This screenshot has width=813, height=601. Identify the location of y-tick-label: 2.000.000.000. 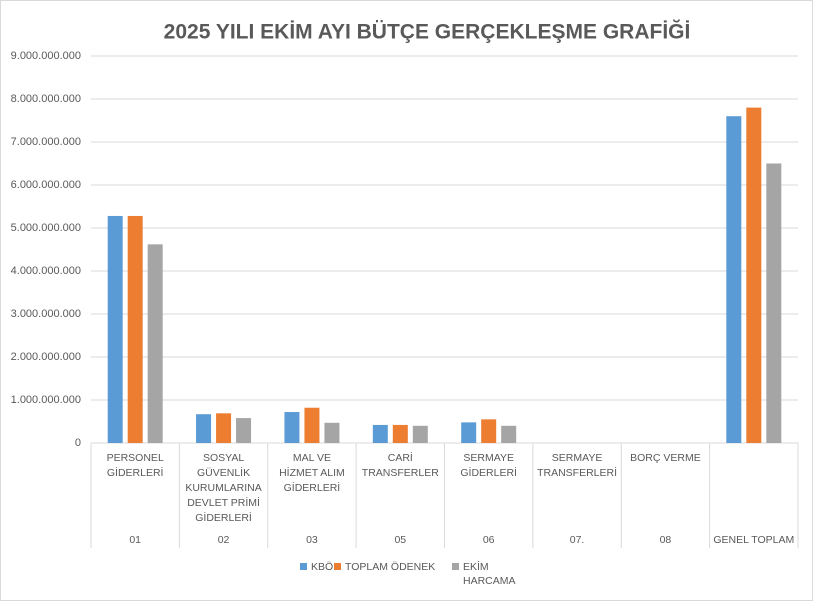
(46, 357).